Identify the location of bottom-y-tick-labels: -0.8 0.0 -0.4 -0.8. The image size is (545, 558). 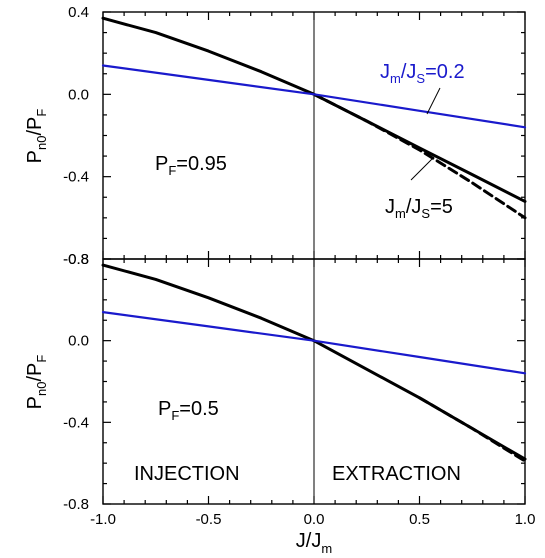
(76, 382).